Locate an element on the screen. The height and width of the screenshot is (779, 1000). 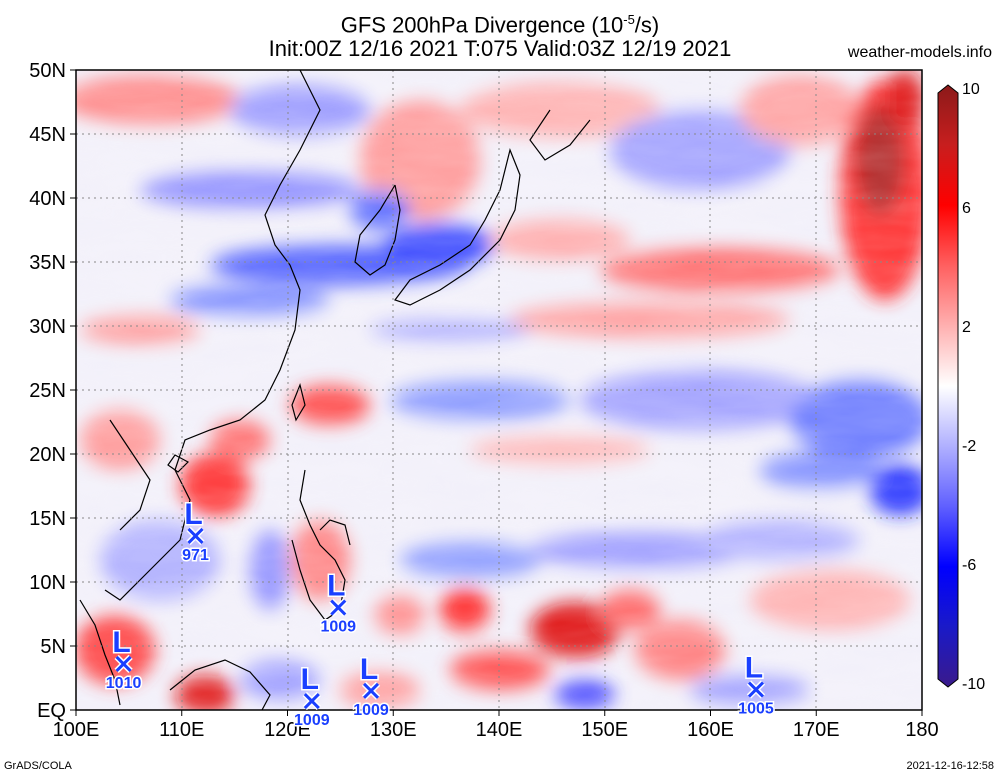
colorbar-label: -10 is located at coordinates (973, 684).